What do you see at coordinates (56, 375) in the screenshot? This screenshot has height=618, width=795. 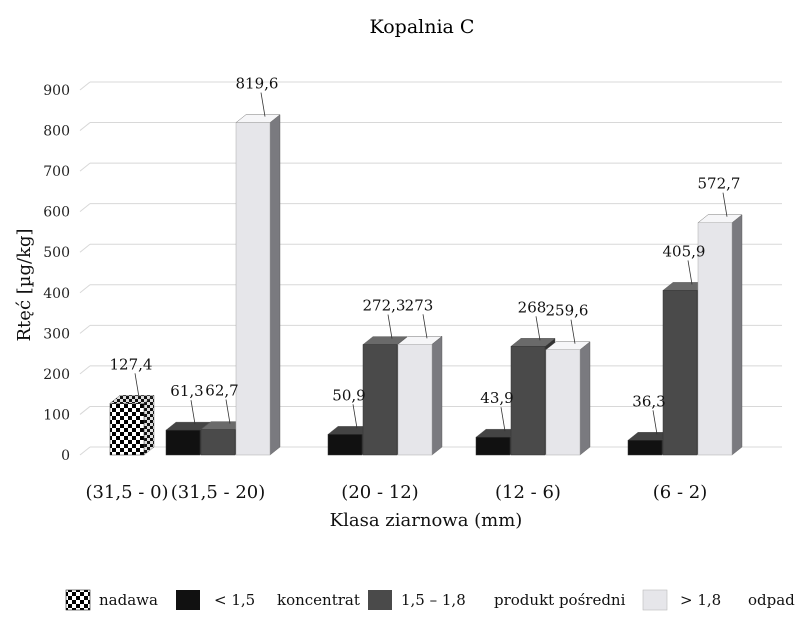 I see `y-tick-label: 200` at bounding box center [56, 375].